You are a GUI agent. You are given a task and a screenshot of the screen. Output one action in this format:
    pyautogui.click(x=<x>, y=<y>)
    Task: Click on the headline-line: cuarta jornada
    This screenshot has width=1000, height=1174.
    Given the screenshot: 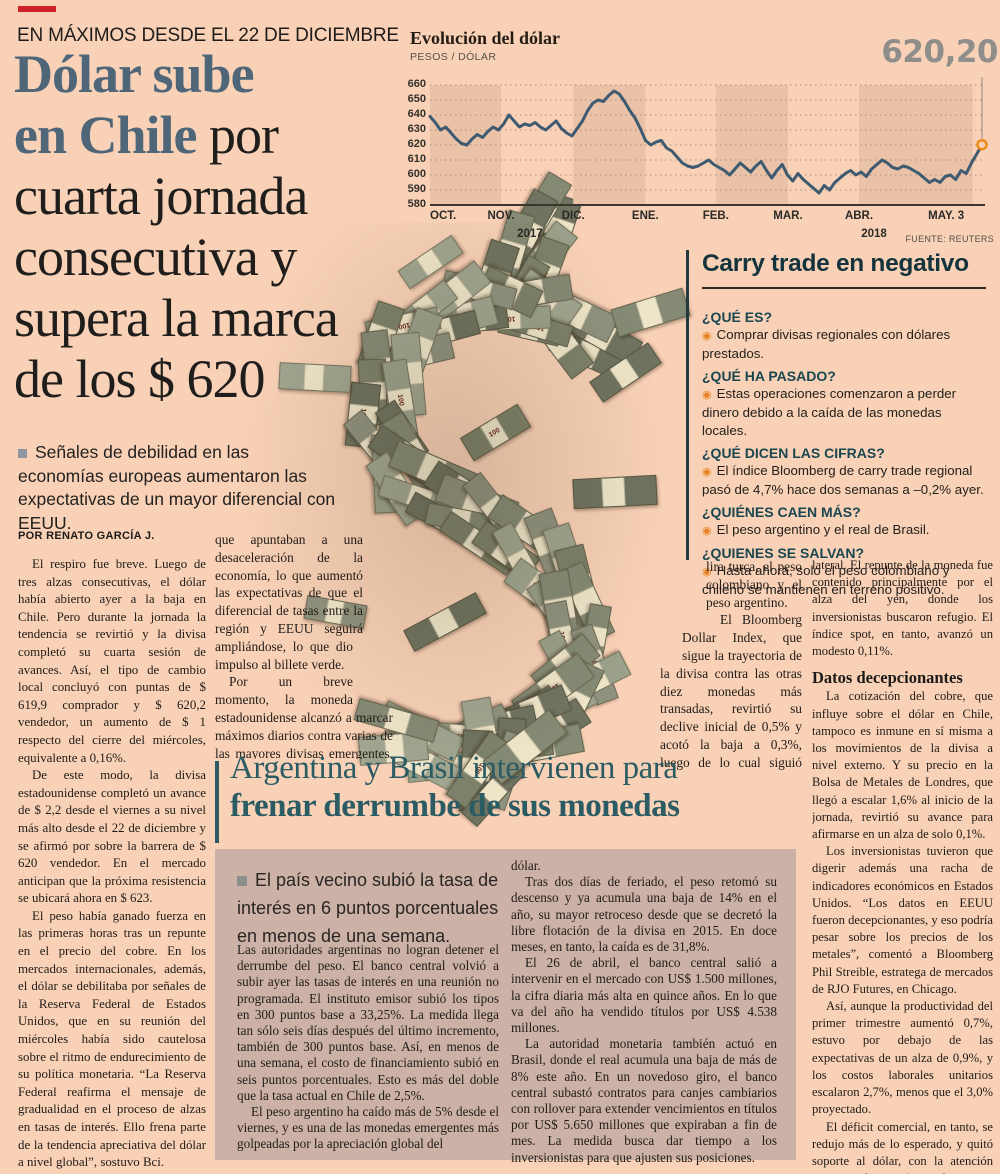 What is the action you would take?
    pyautogui.click(x=219, y=196)
    